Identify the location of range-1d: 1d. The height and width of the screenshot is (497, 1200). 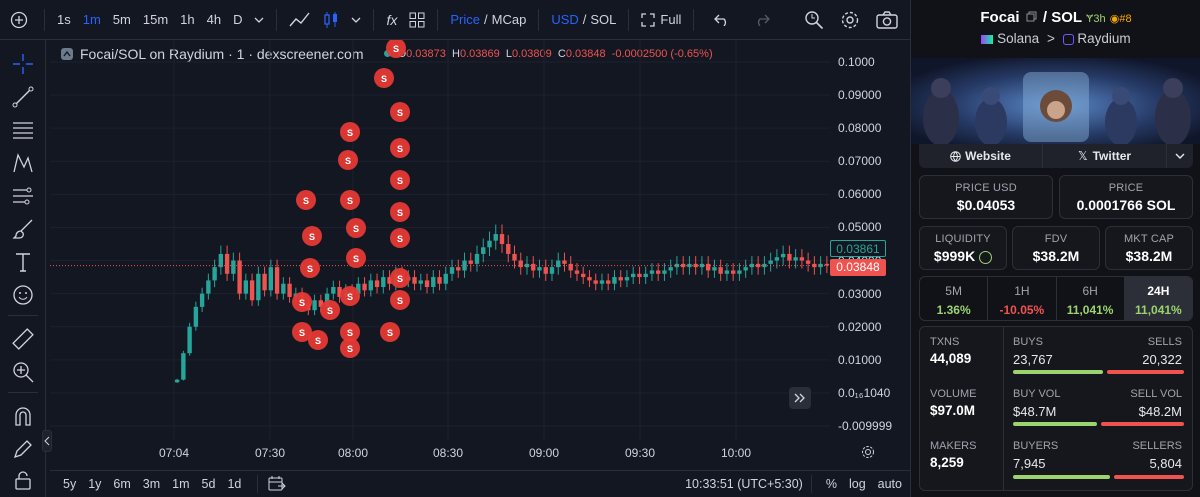
(234, 484).